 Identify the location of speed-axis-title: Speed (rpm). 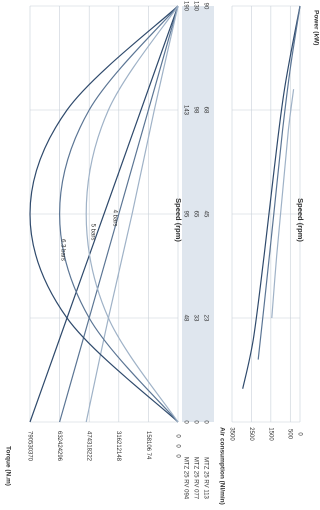
(178, 220).